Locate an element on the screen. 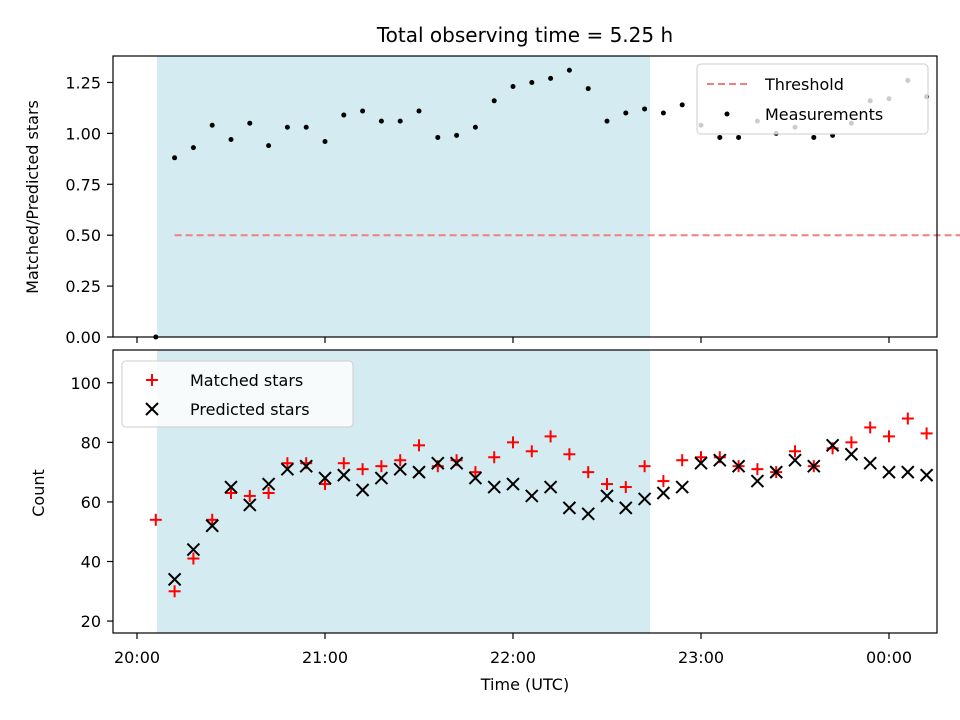 The height and width of the screenshot is (720, 960). top-chart-title: Total observing time = 5.25 h is located at coordinates (524, 35).